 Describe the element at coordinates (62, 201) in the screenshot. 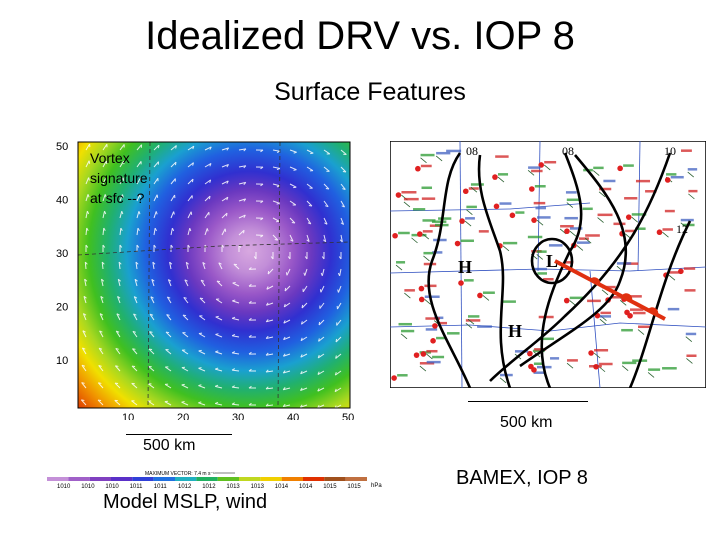

I see `y-tick-label: 40` at that location.